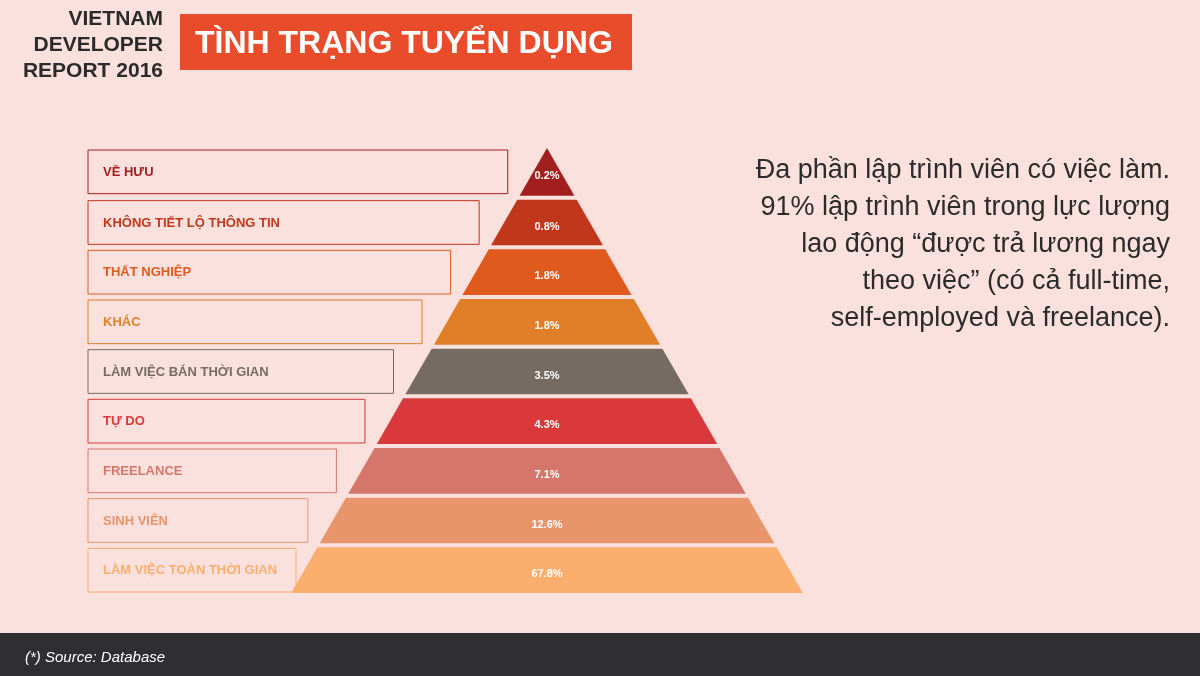 The height and width of the screenshot is (676, 1200). What do you see at coordinates (1000, 317) in the screenshot?
I see `text: self-employed và freelance).` at bounding box center [1000, 317].